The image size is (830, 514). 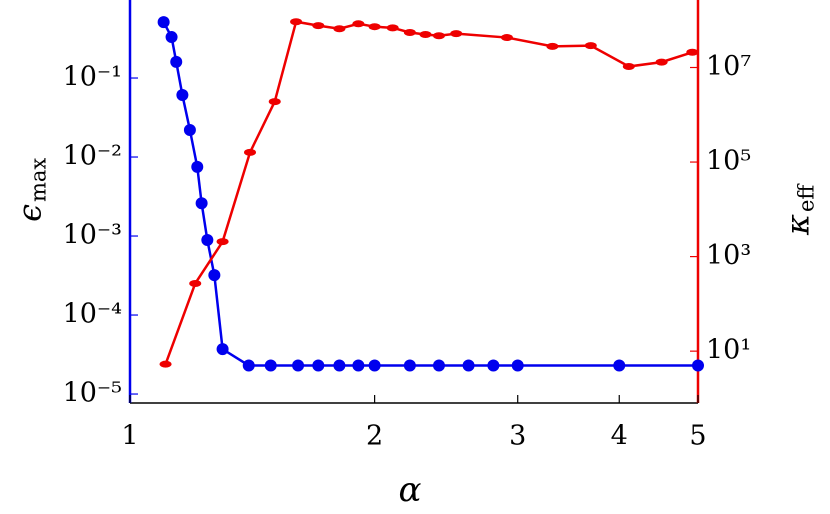 What do you see at coordinates (92, 77) in the screenshot?
I see `y-tick-label: 10⁻¹` at bounding box center [92, 77].